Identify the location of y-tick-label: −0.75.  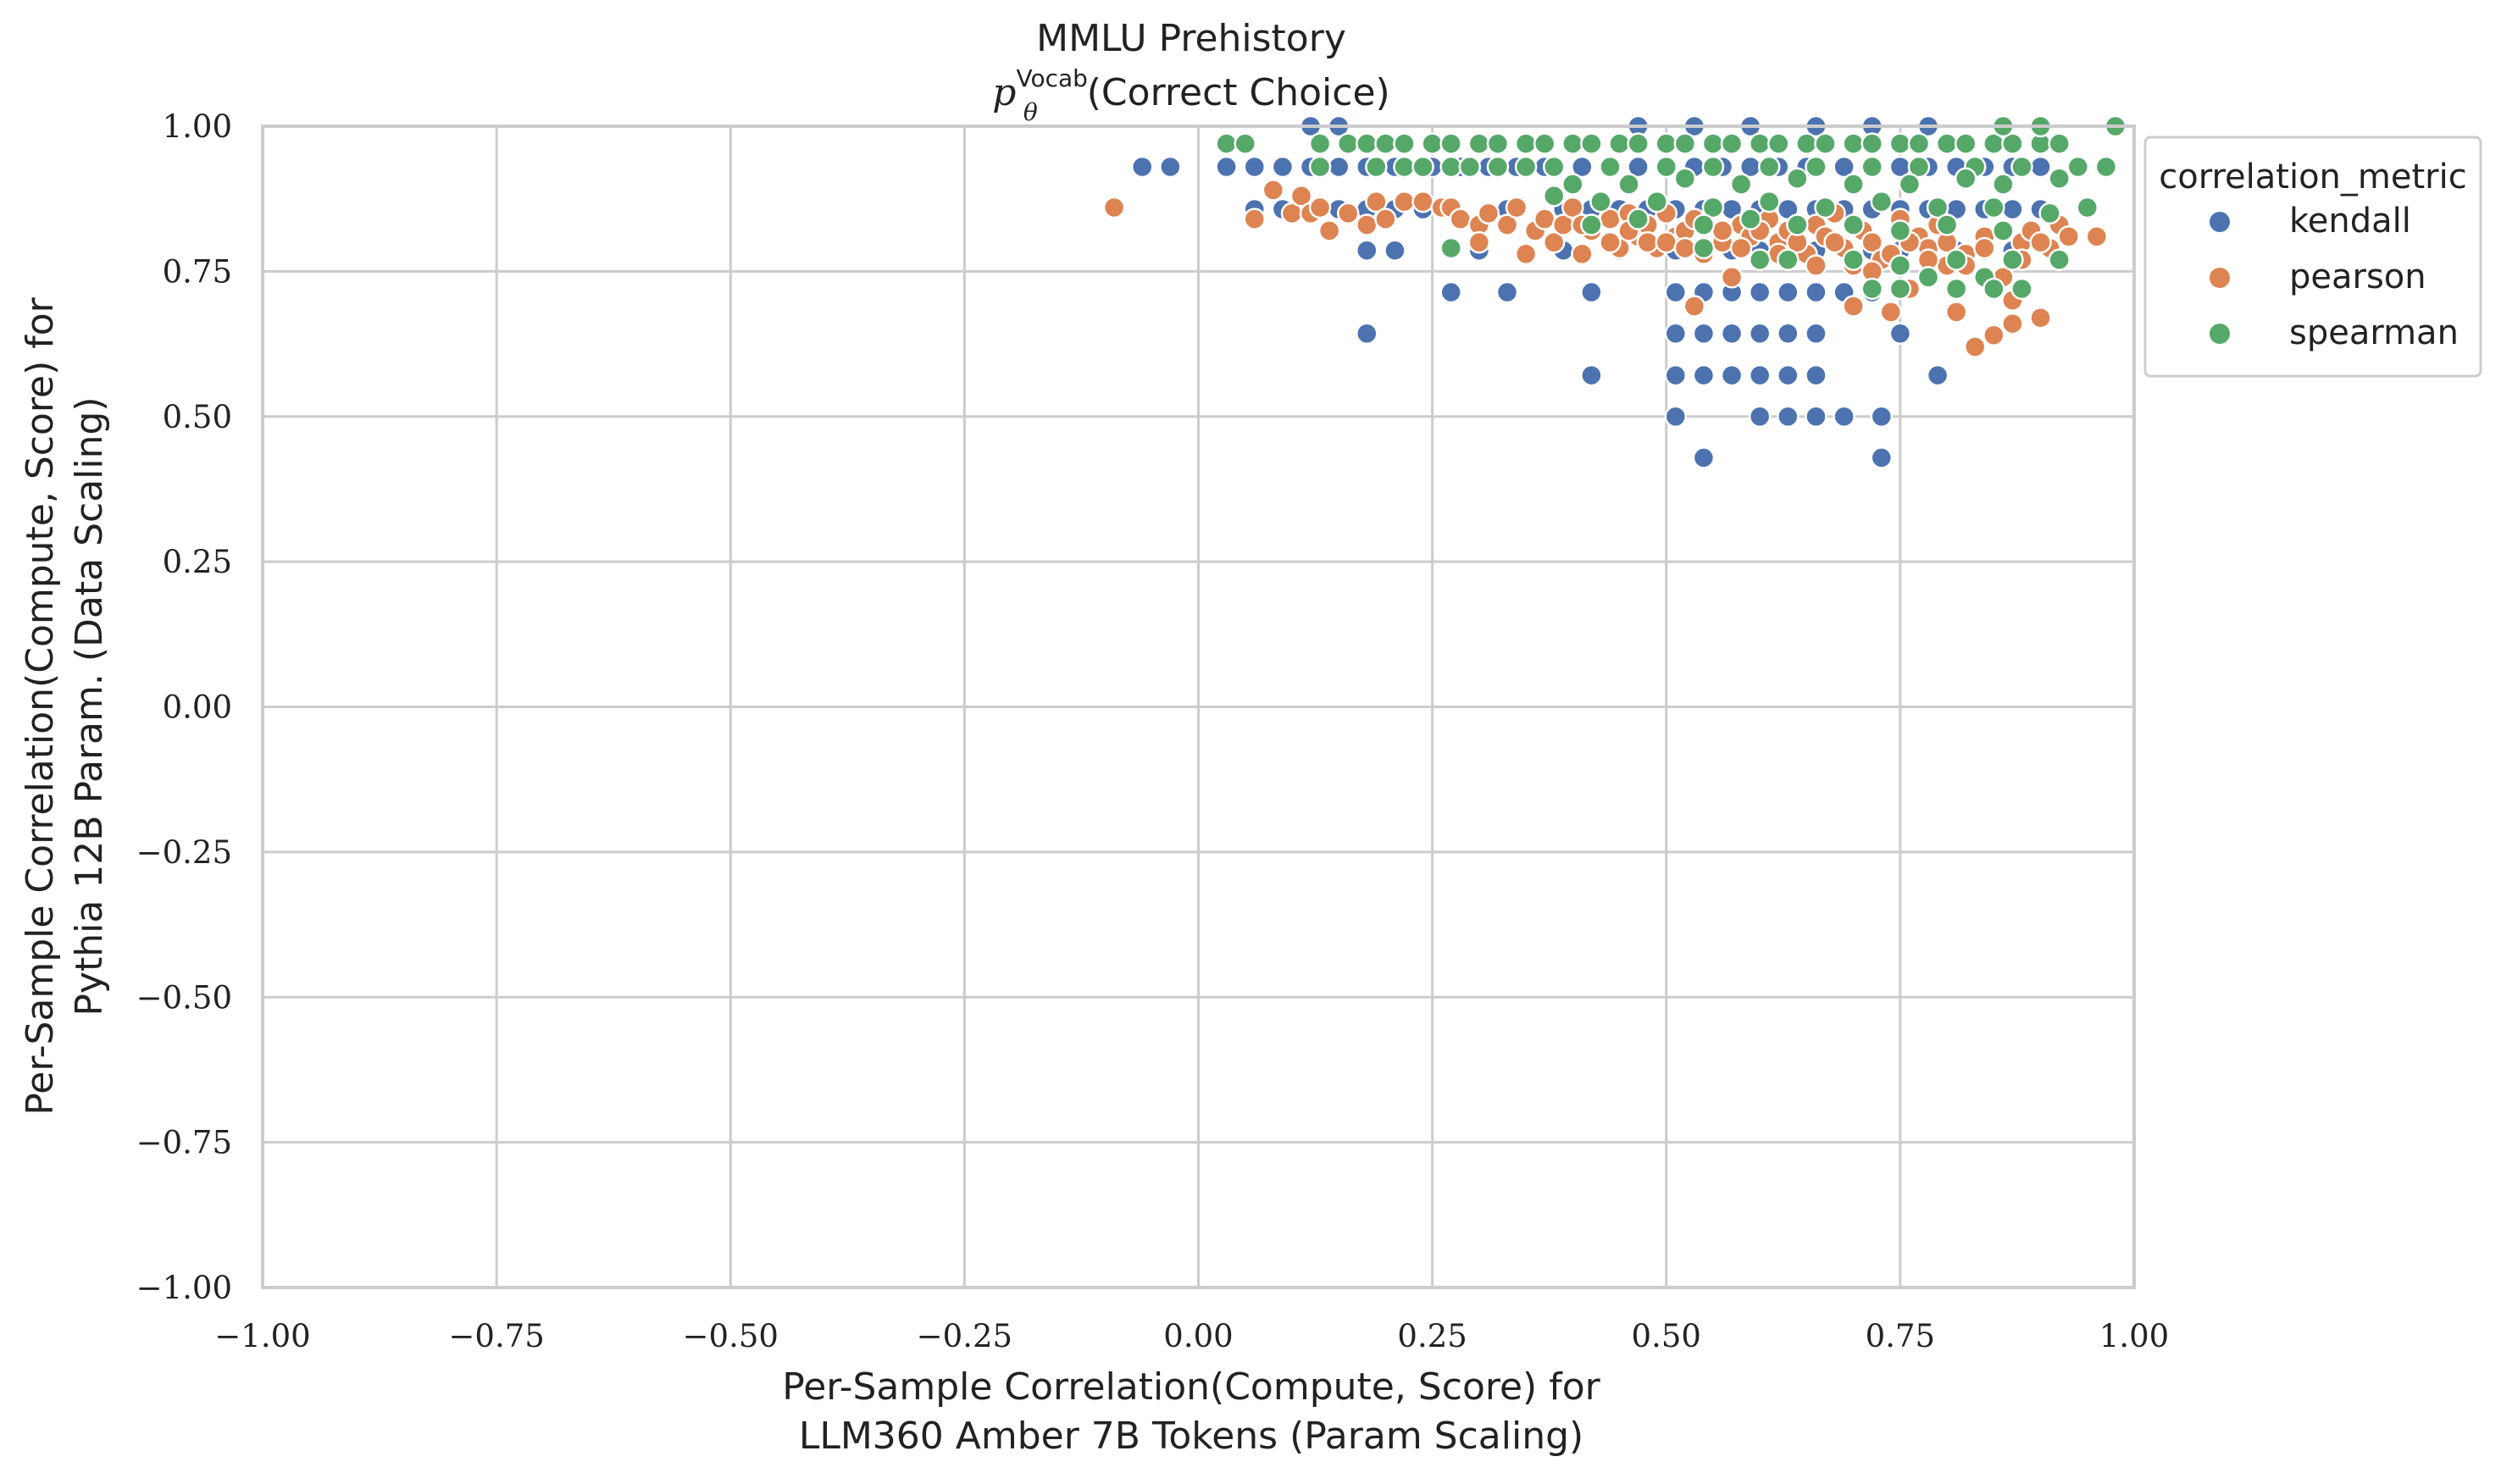
(184, 1143).